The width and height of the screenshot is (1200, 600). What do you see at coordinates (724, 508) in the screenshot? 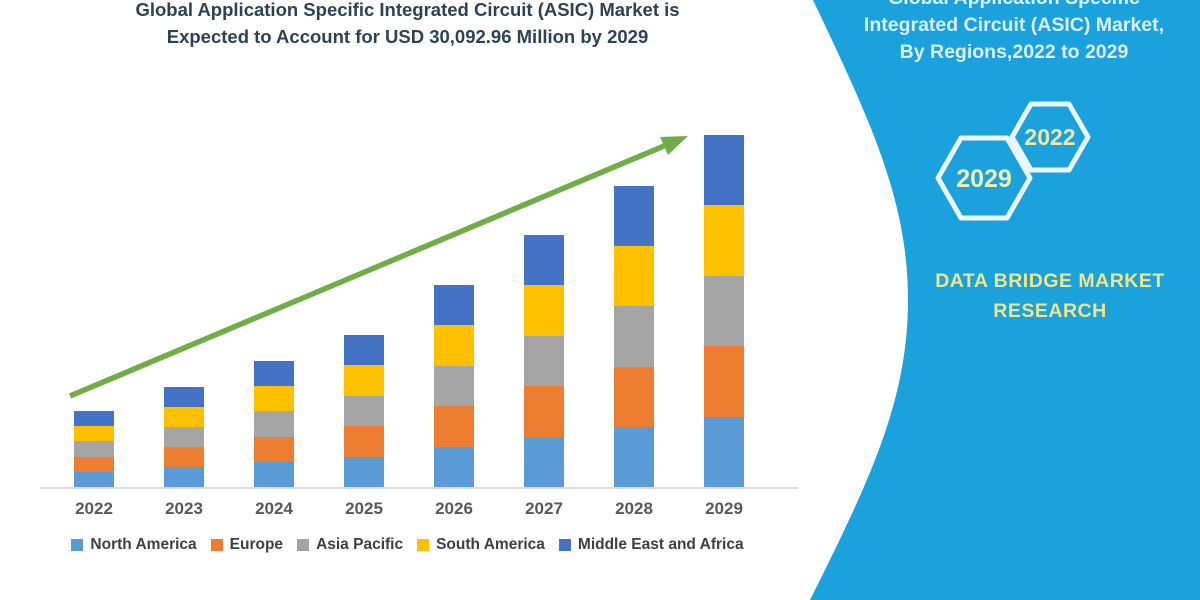
I see `x-axis-label-2029: 2029` at bounding box center [724, 508].